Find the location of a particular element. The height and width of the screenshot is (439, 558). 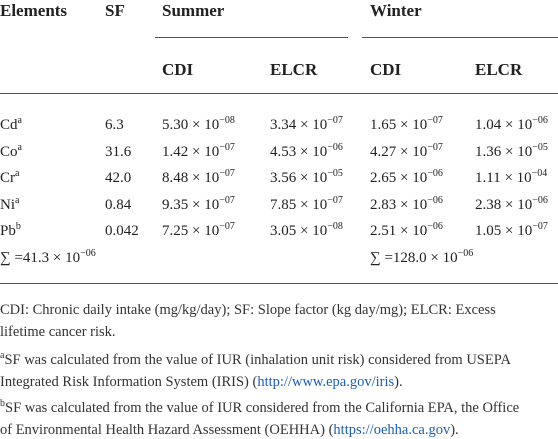

mantissa: 4.27 × 10 is located at coordinates (399, 151).